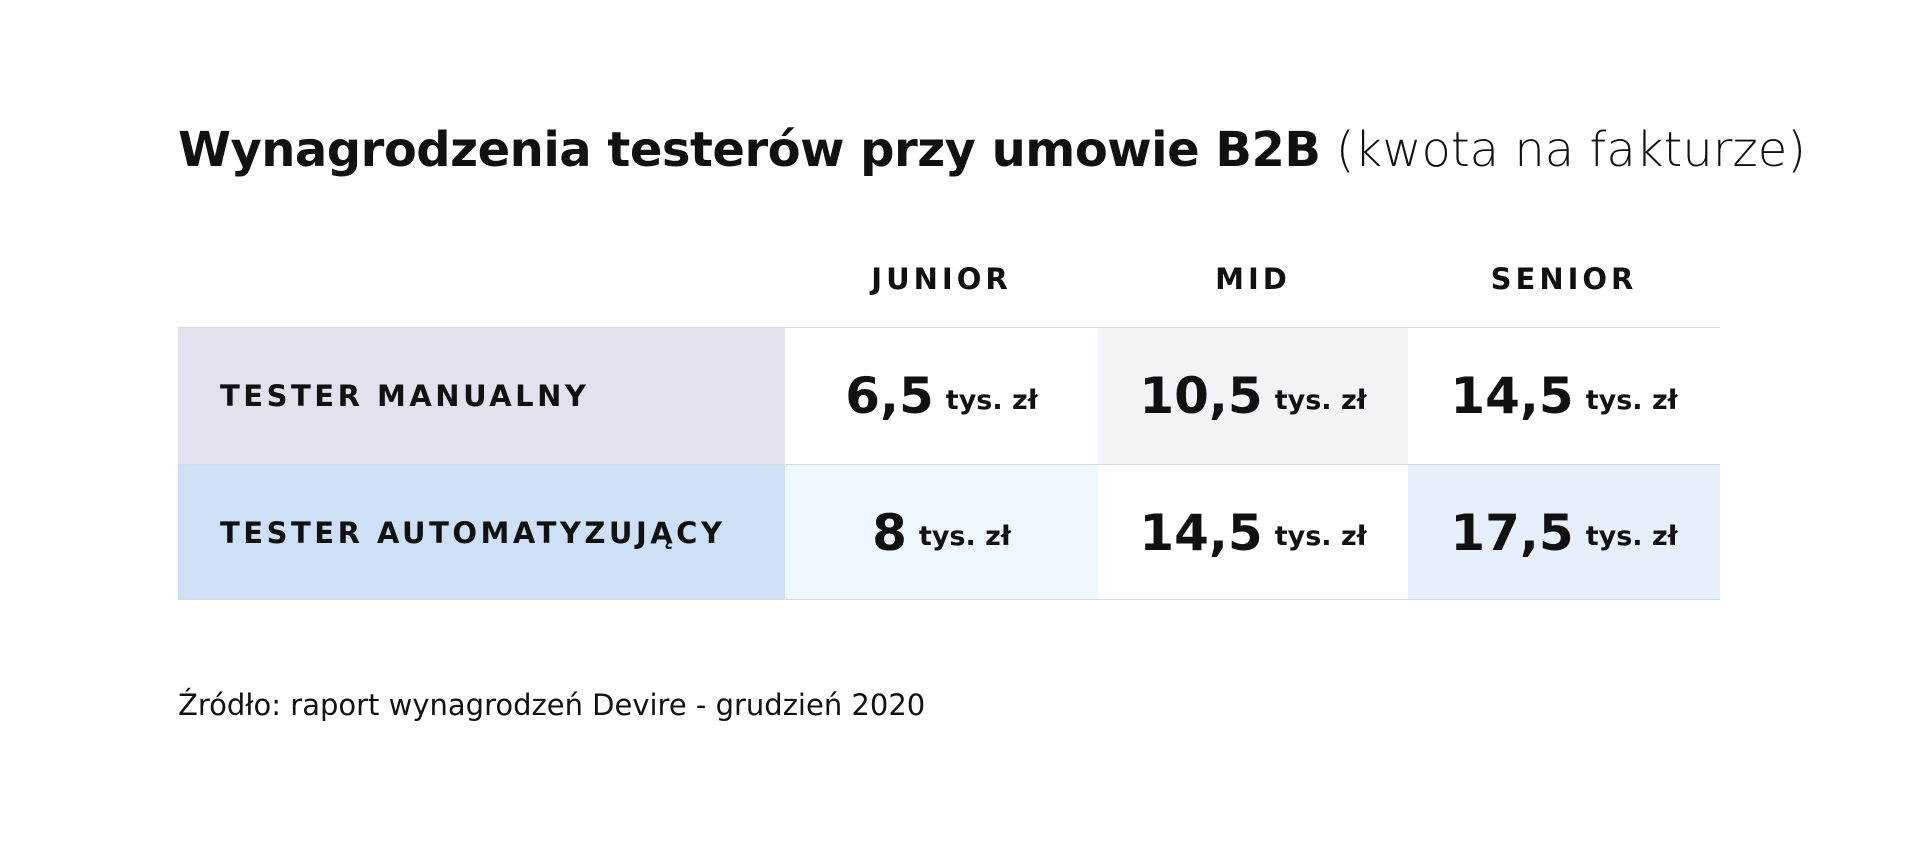 This screenshot has width=1920, height=857. I want to click on value-cell: 10,5 tys. zł, so click(1253, 395).